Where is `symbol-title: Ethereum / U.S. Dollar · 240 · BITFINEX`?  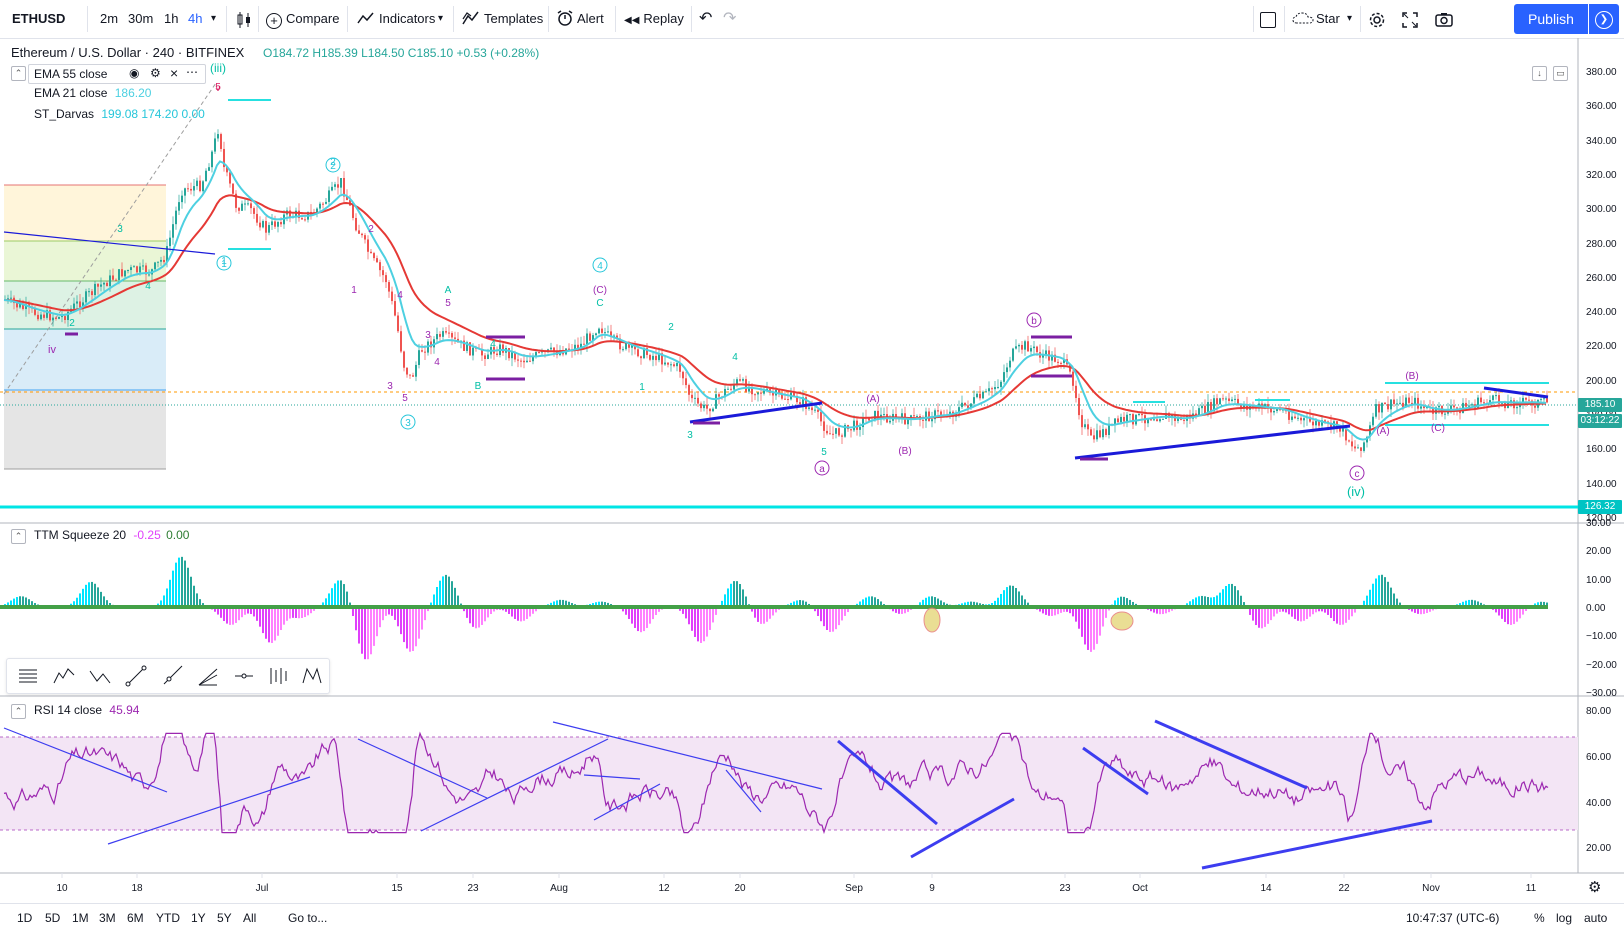 symbol-title: Ethereum / U.S. Dollar · 240 · BITFINEX is located at coordinates (128, 52).